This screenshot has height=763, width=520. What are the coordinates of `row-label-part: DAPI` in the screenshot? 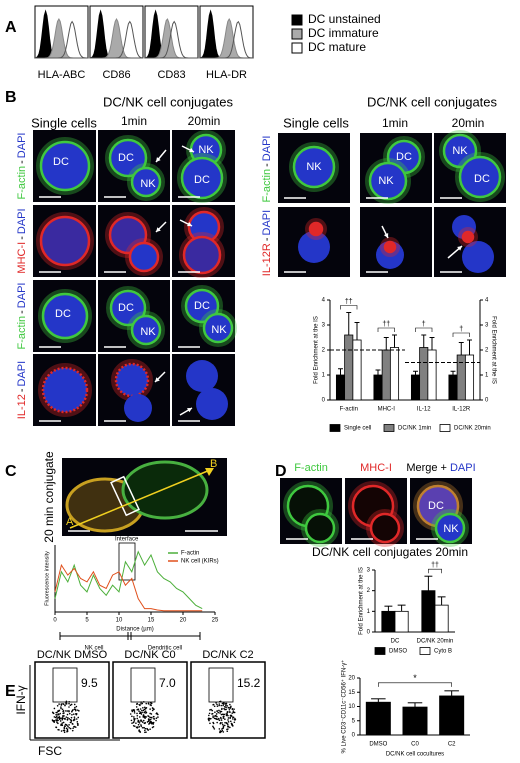 It's located at (267, 223).